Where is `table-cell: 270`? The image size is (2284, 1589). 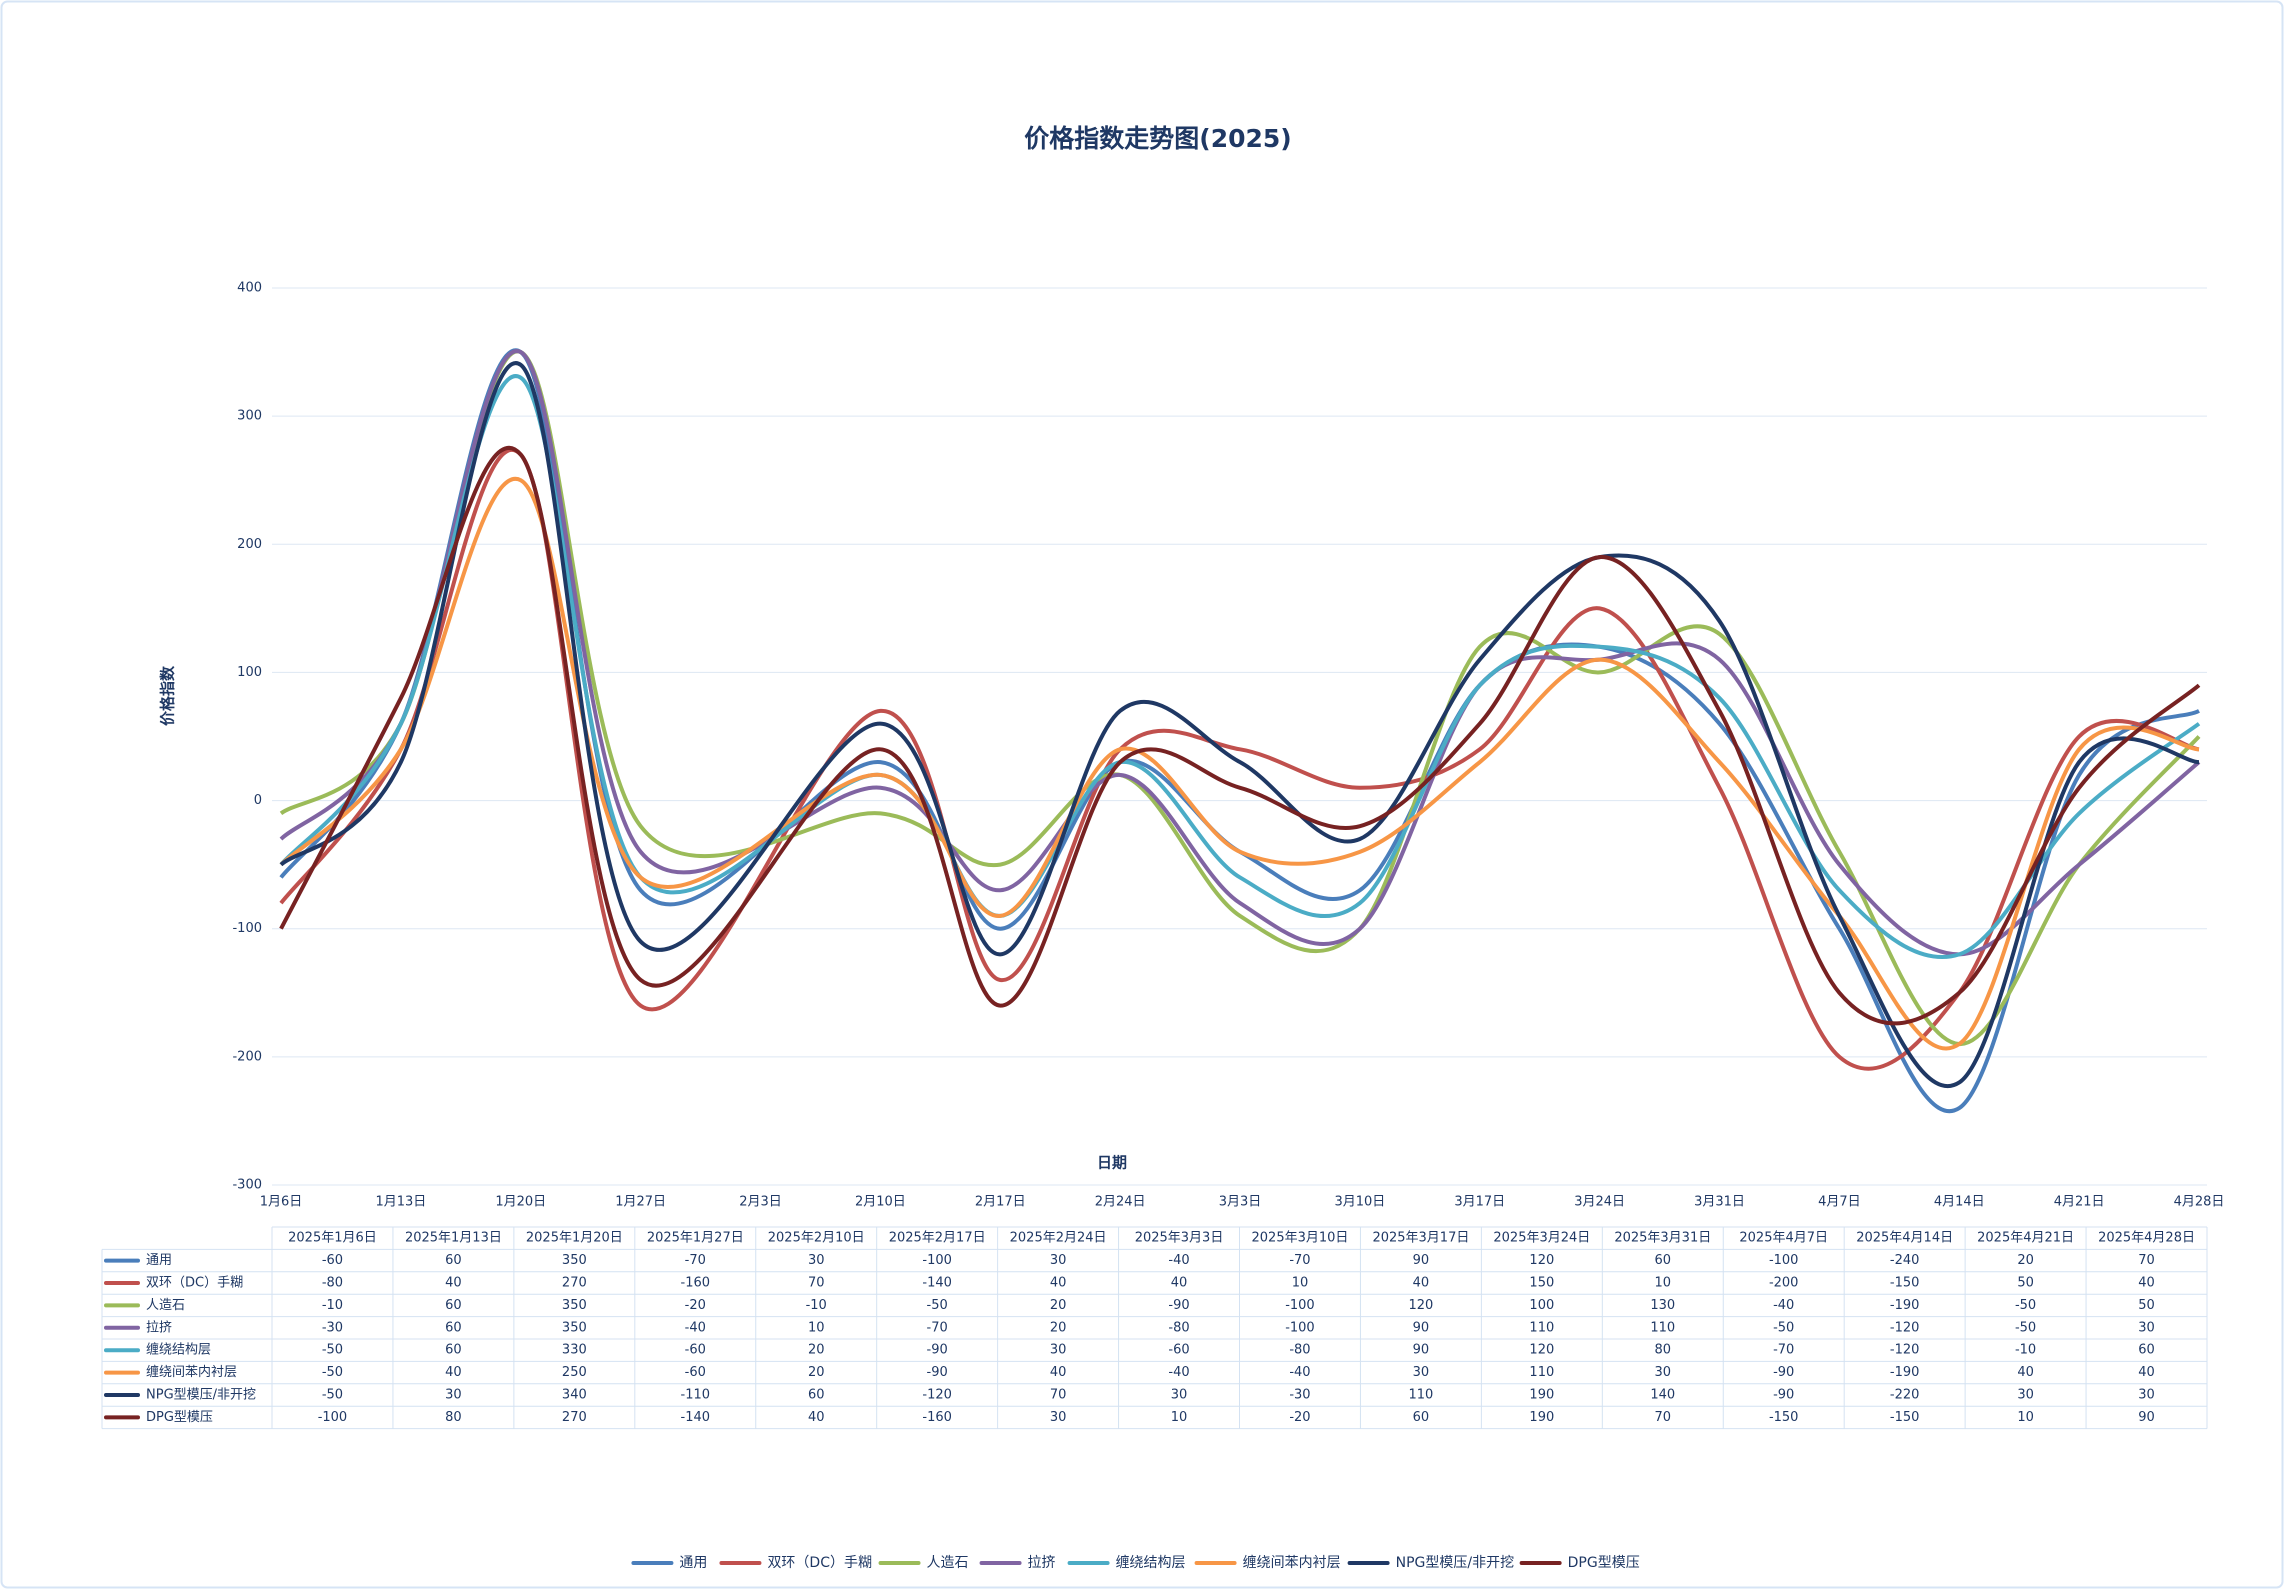 table-cell: 270 is located at coordinates (574, 1283).